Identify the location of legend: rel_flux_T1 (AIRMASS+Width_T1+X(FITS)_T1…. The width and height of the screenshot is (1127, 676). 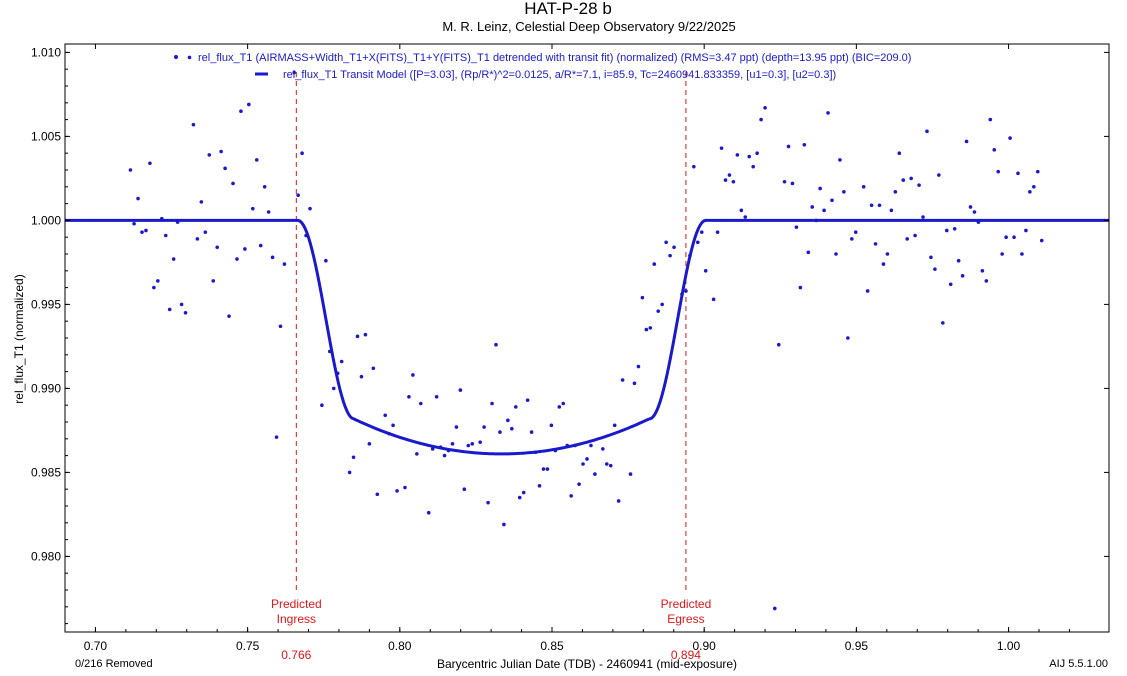
(542, 66).